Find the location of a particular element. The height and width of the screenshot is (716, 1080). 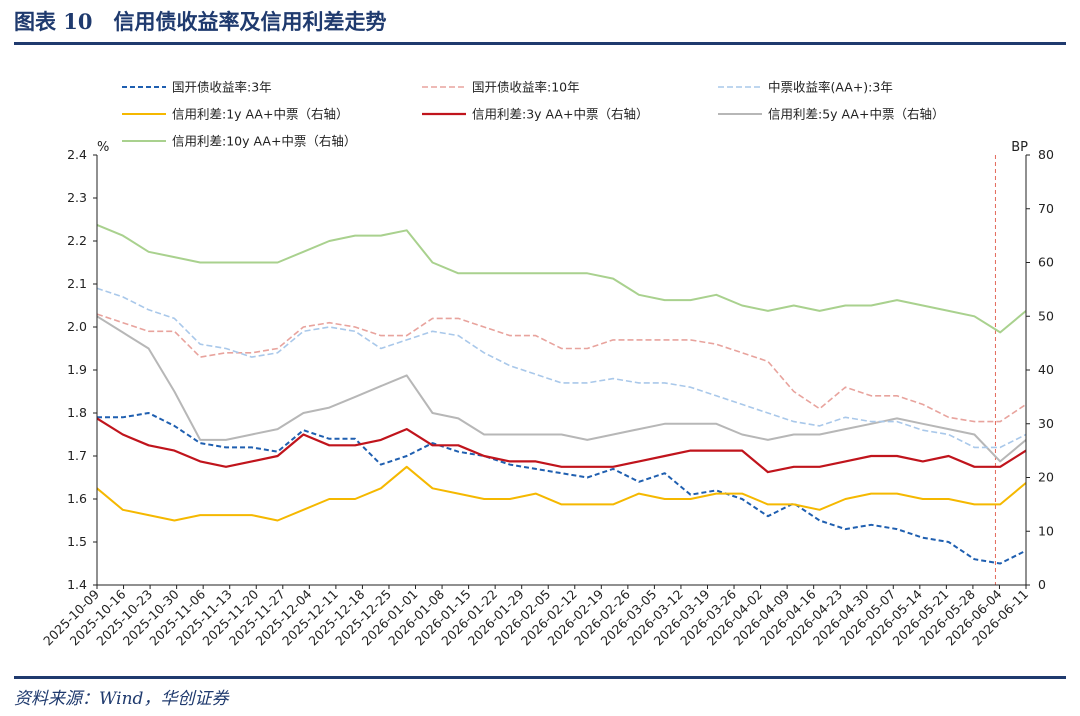

left-axis-unit: % is located at coordinates (103, 147).